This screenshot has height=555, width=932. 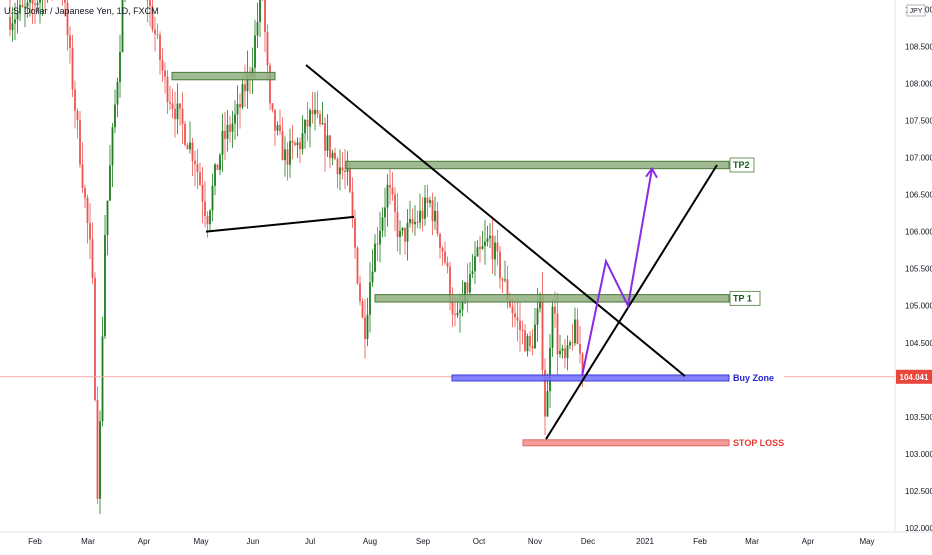 What do you see at coordinates (918, 232) in the screenshot?
I see `y-tick-label: 106.000` at bounding box center [918, 232].